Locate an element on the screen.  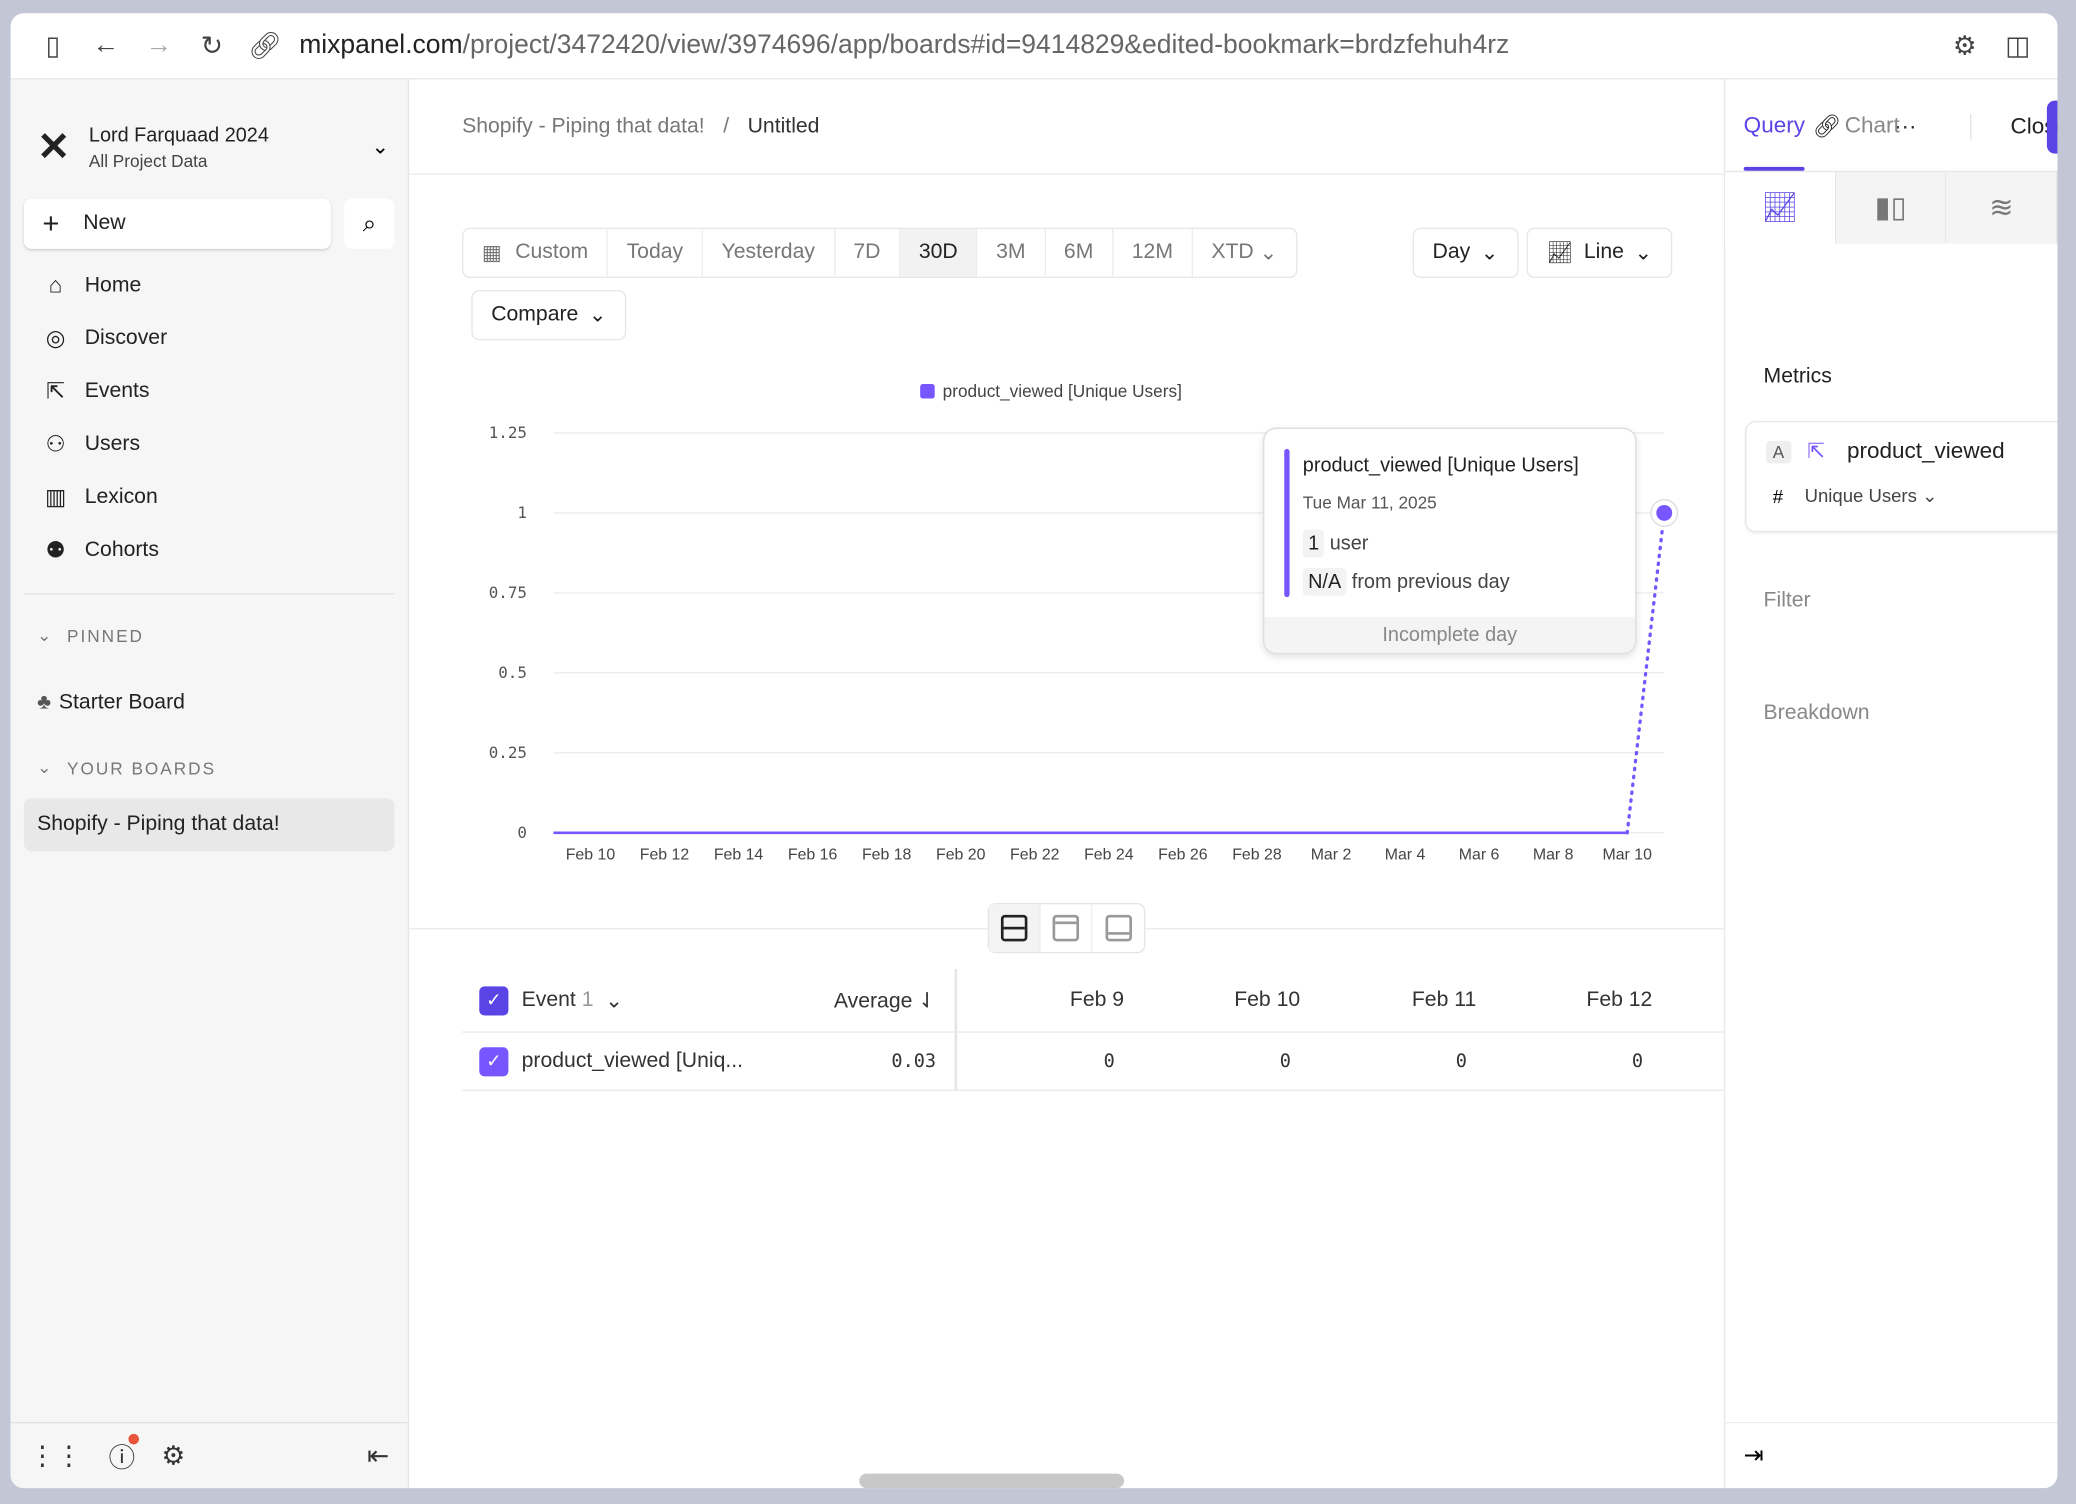
funnel-bars-icon: ▮▯ is located at coordinates (1890, 207).